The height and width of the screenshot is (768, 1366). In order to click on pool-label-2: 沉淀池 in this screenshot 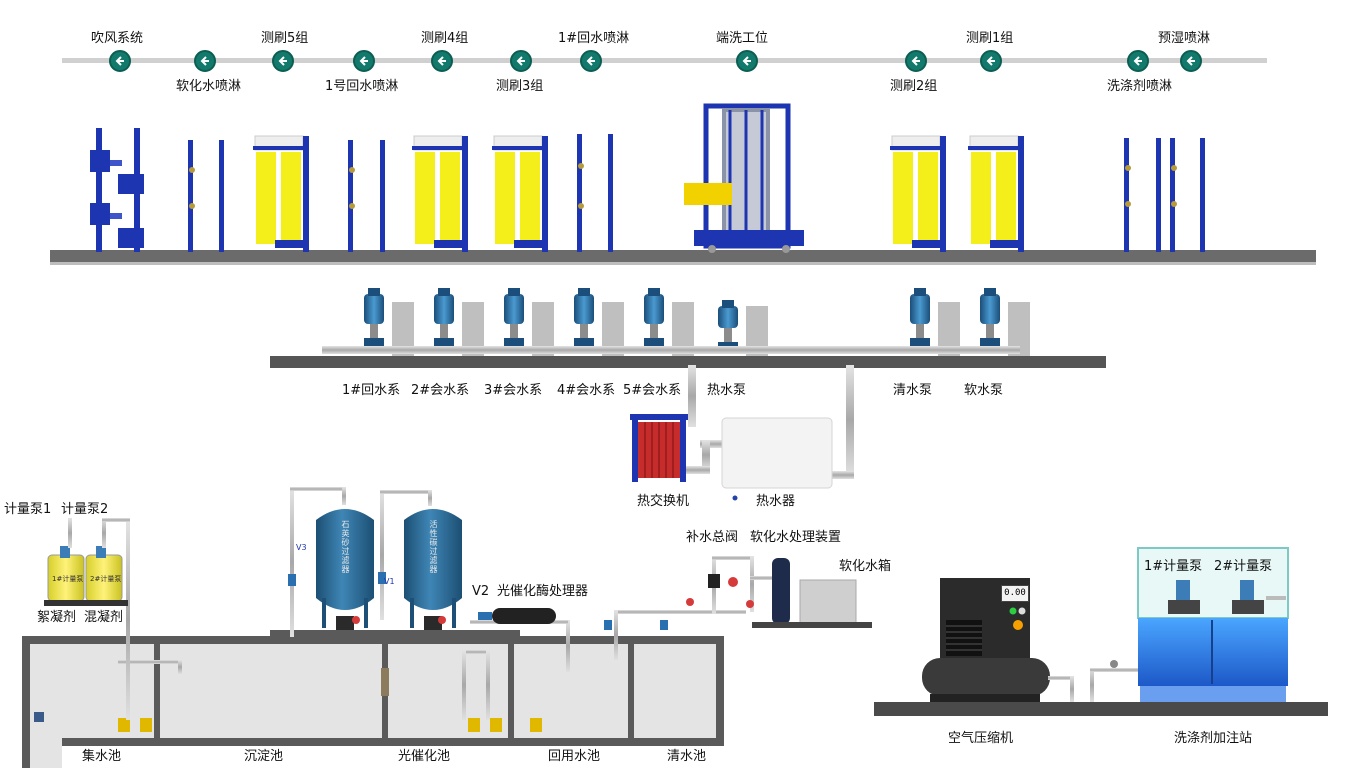, I will do `click(264, 756)`.